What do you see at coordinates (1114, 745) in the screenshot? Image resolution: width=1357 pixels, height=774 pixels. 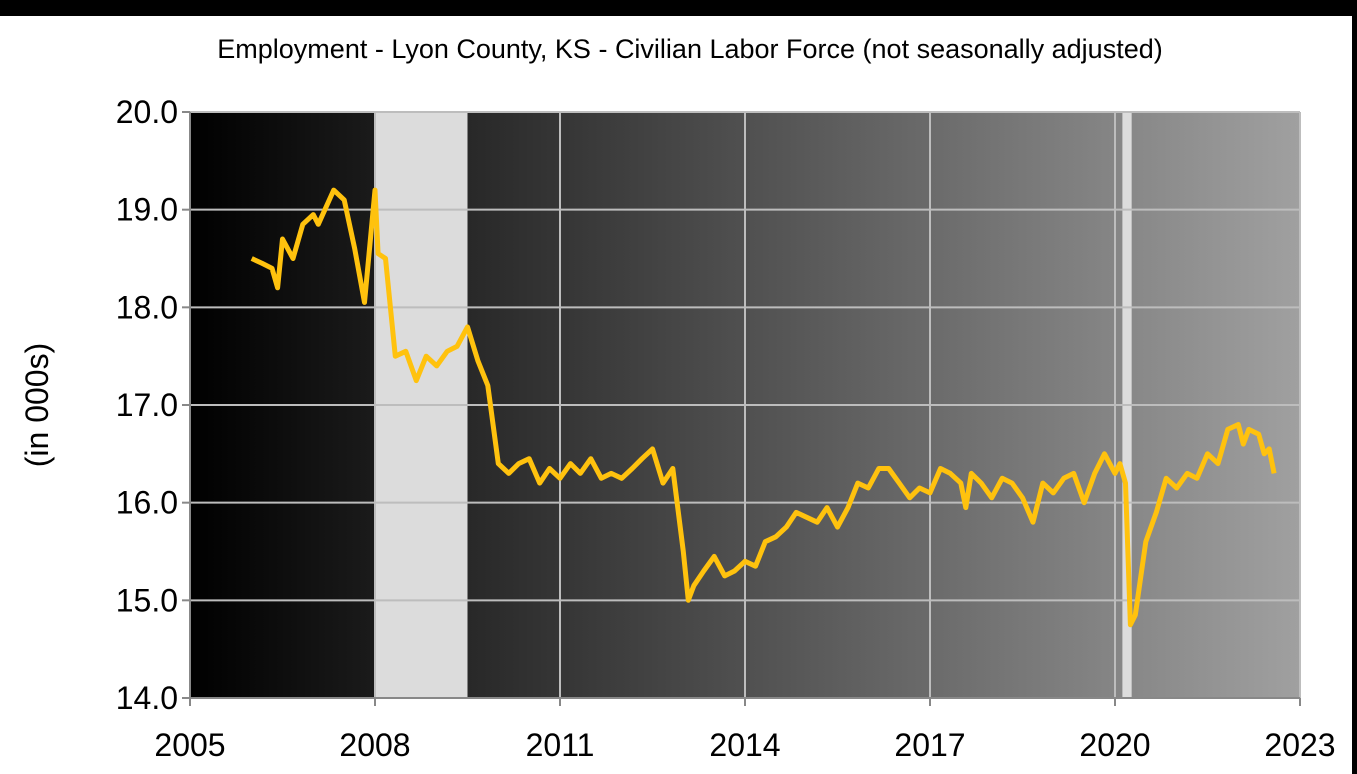 I see `x-tick-label: 2020` at bounding box center [1114, 745].